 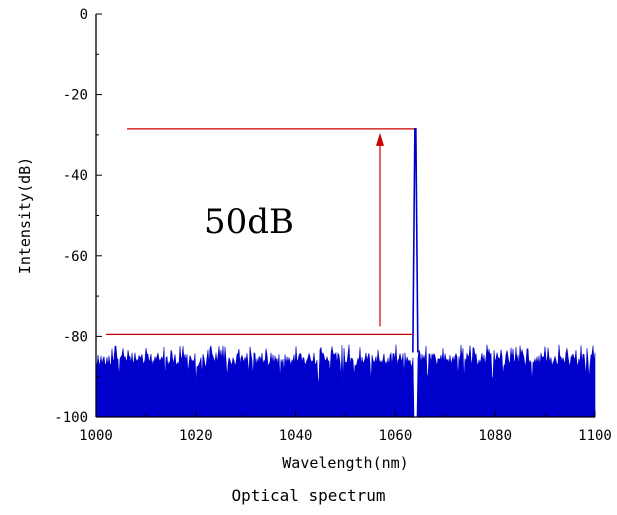 I want to click on x-tick-label: 1000, so click(x=96, y=436).